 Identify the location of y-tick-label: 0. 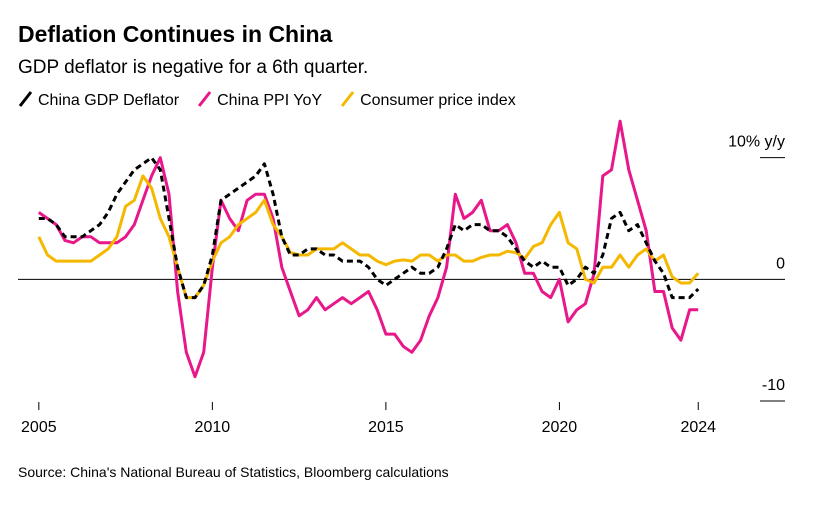
(780, 263).